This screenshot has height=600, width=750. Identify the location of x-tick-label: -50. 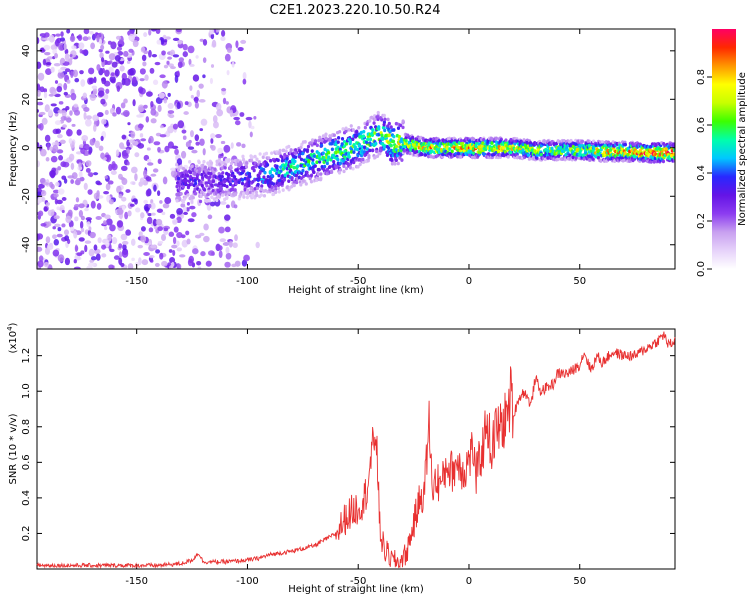
(358, 581).